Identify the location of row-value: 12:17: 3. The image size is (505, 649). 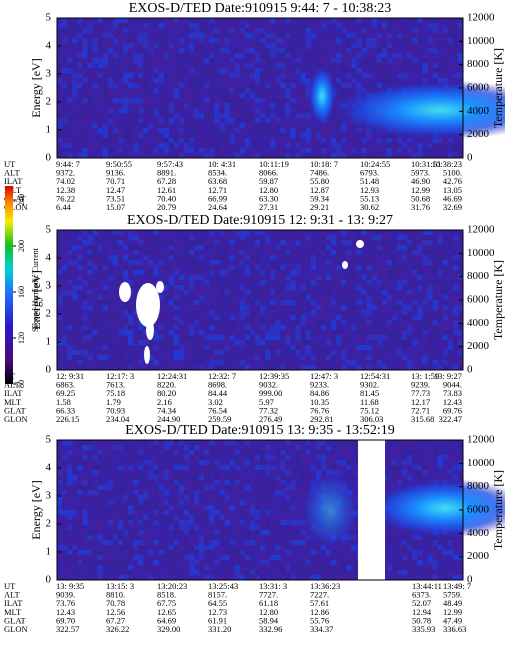
(120, 376).